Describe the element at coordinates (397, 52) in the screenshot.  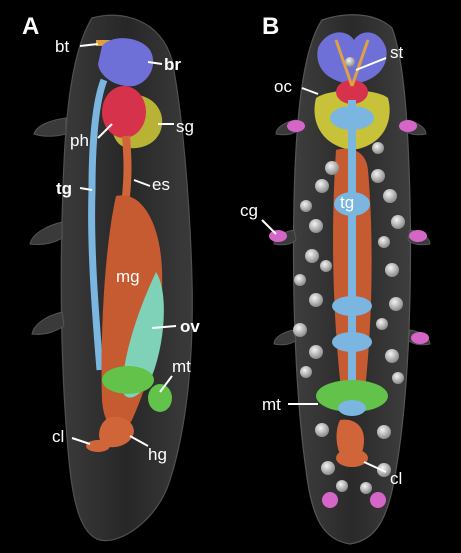
I see `label-st: st` at that location.